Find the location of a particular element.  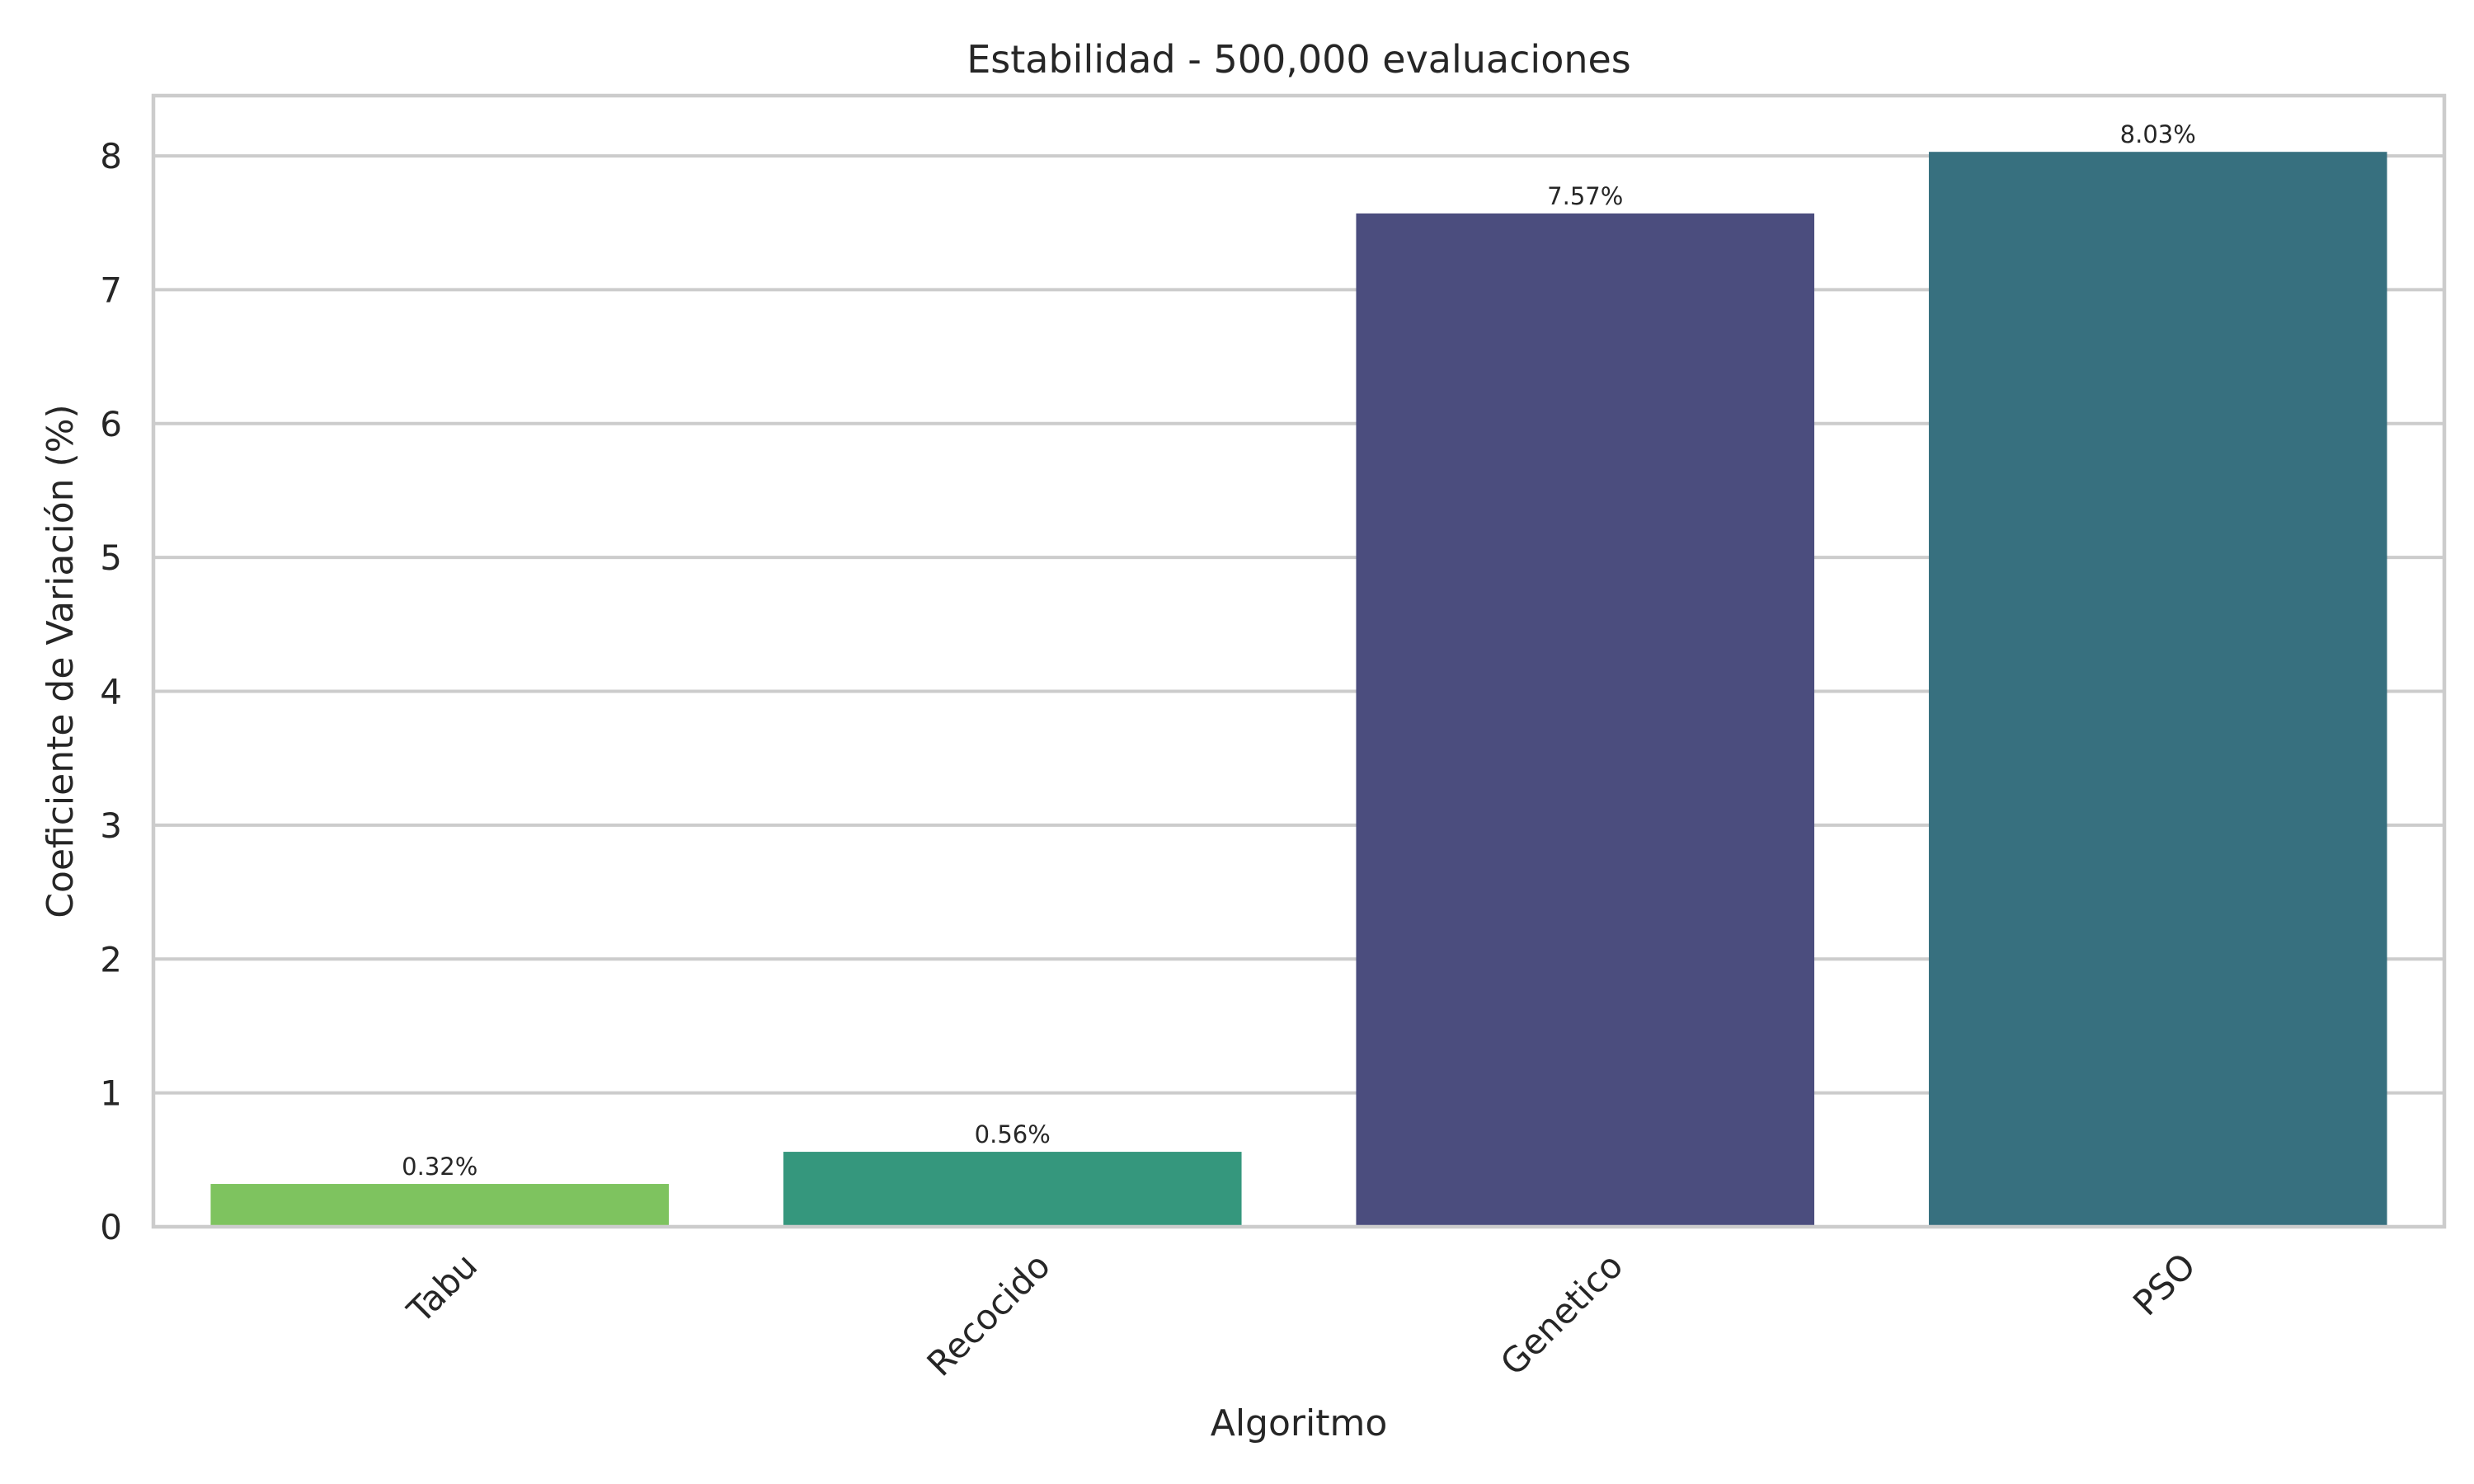

data-label-recocido: 0.56% is located at coordinates (1013, 1134).